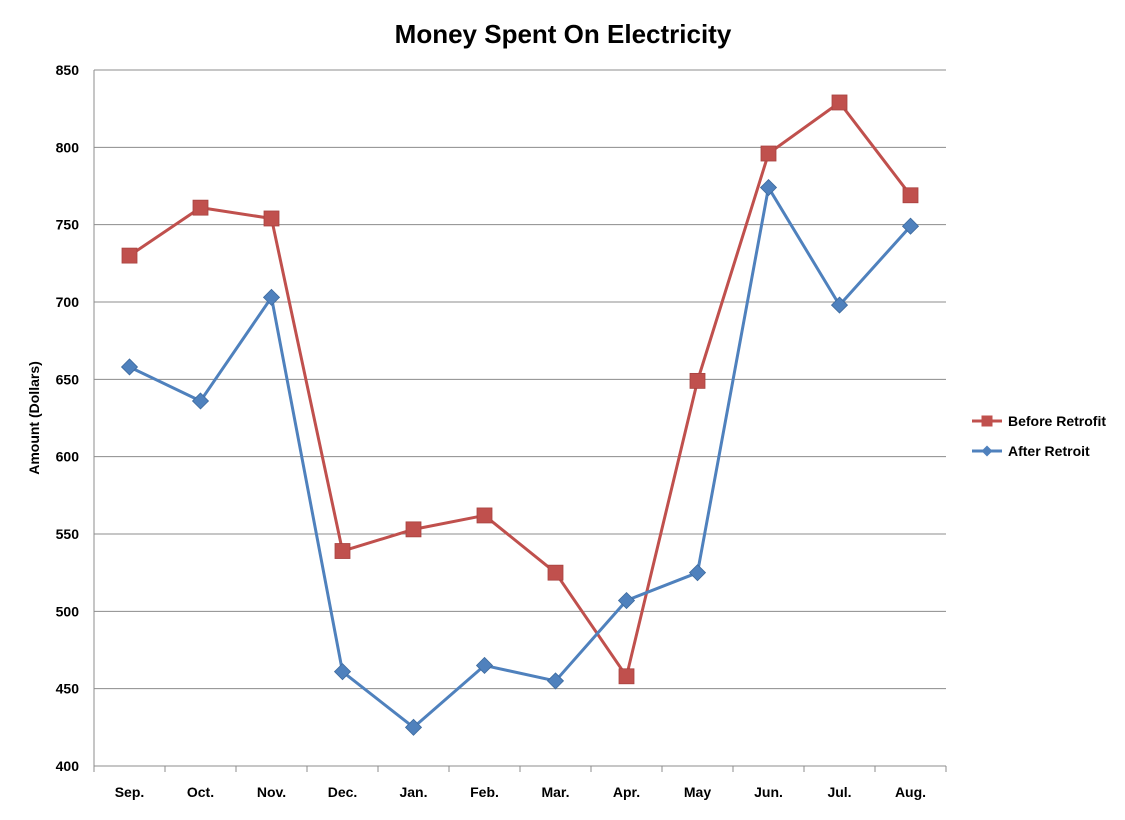 The image size is (1125, 820). Describe the element at coordinates (130, 792) in the screenshot. I see `x-tick-label: Sep.` at that location.